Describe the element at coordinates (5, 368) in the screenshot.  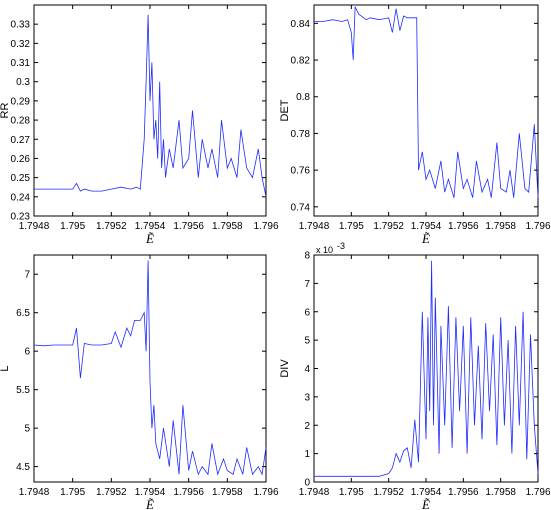
I see `panel3-ylabel: L` at that location.